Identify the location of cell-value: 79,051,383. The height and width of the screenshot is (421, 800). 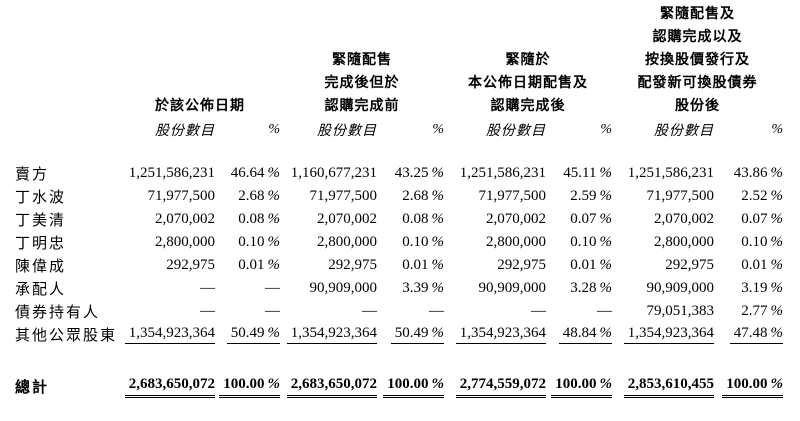
(680, 311).